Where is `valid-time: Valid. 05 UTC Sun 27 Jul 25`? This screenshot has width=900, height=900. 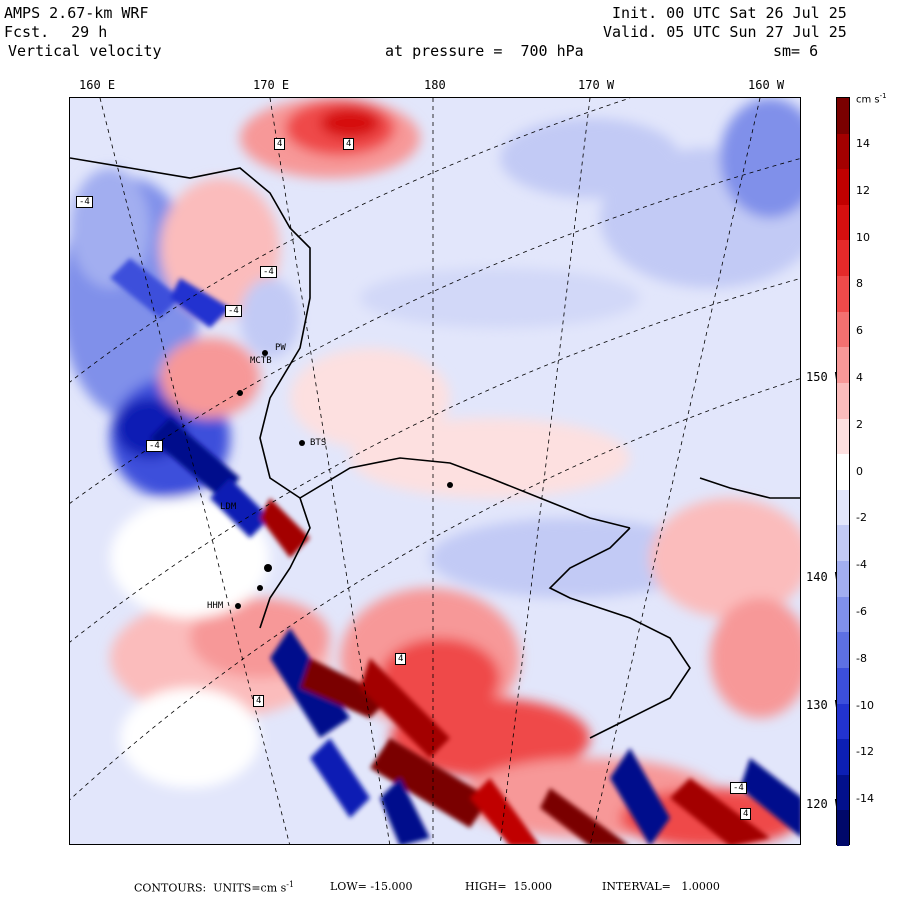 valid-time: Valid. 05 UTC Sun 27 Jul 25 is located at coordinates (725, 32).